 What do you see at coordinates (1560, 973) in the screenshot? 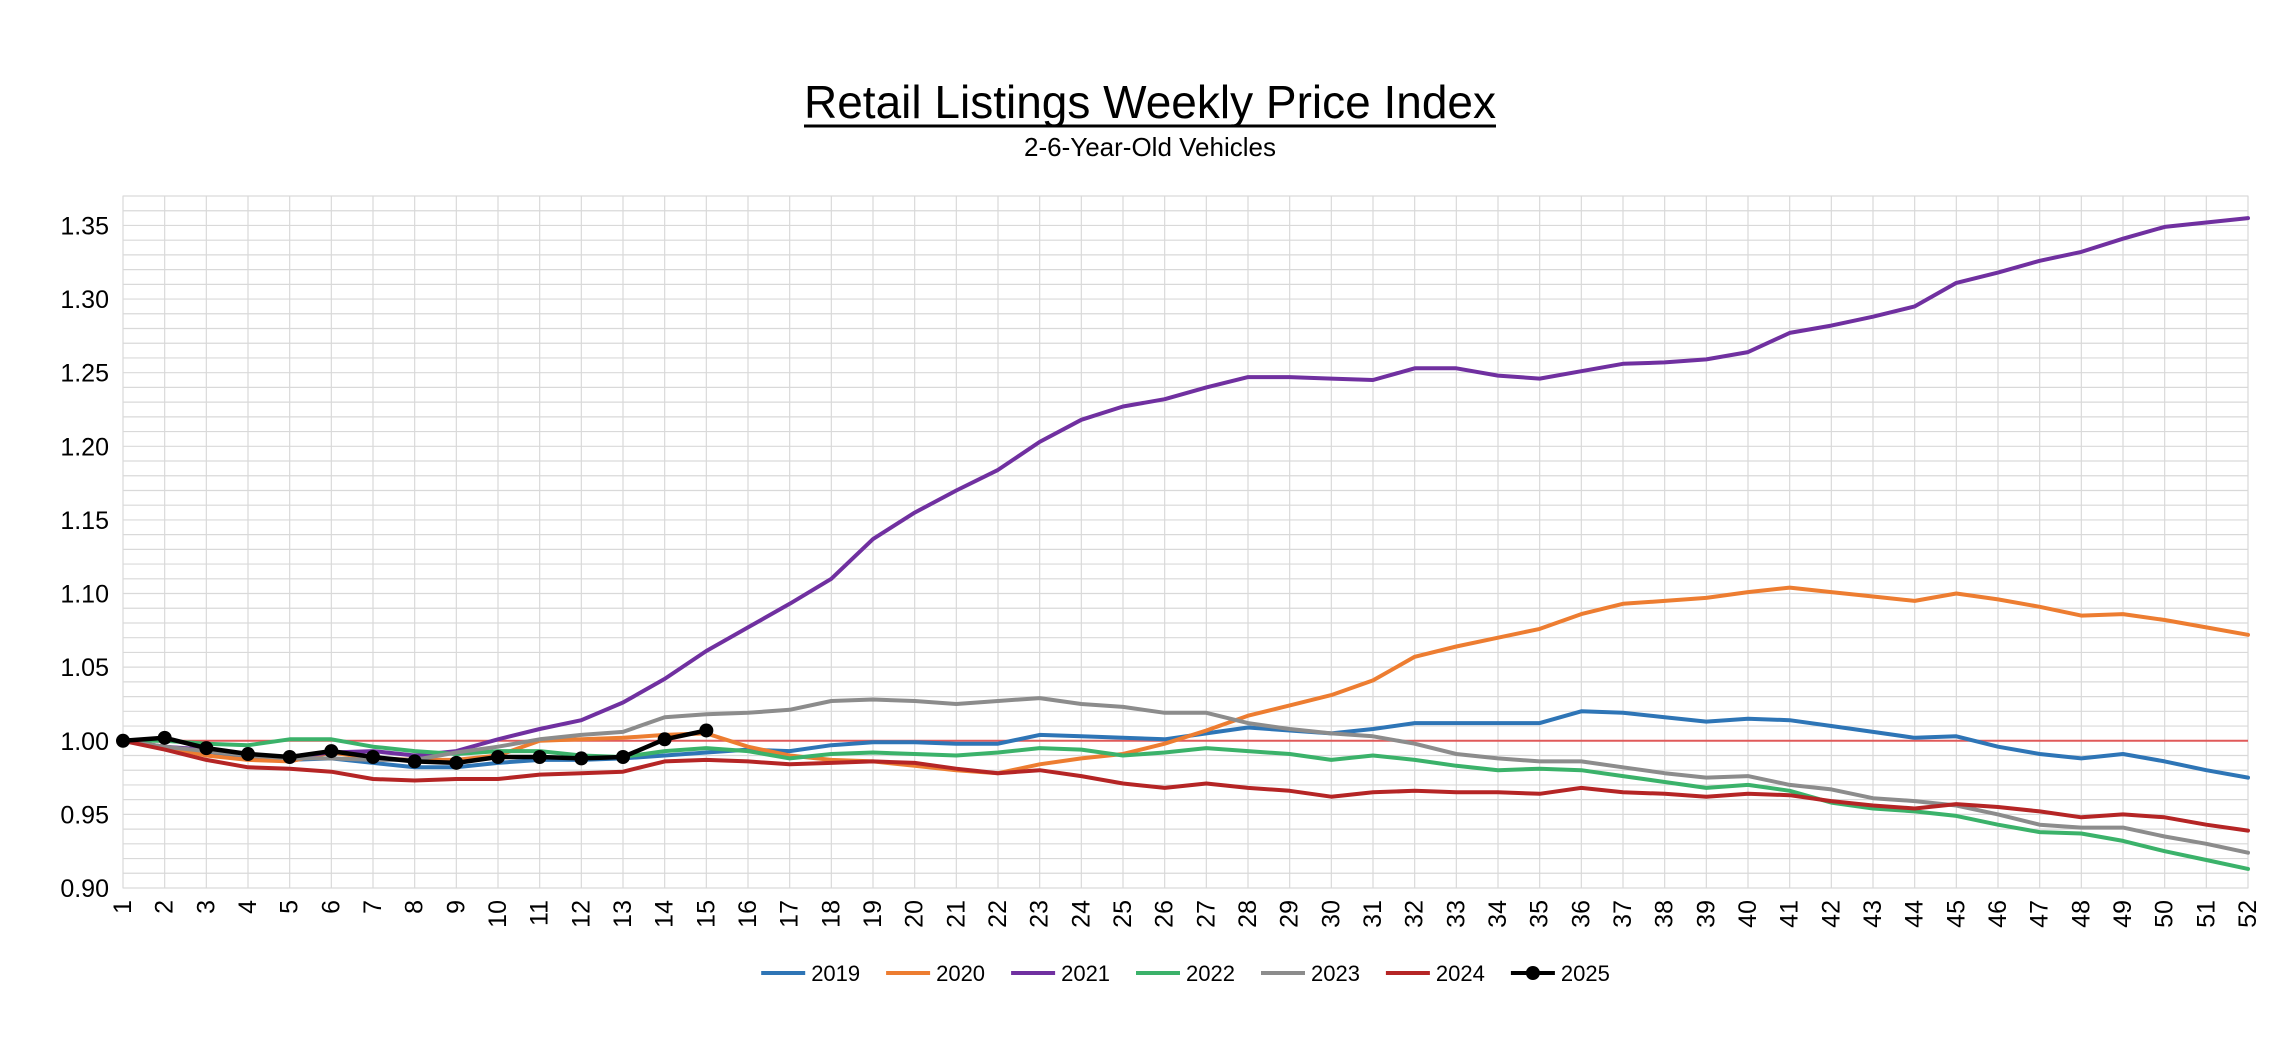
I see `legend-item-2025: 2025` at bounding box center [1560, 973].